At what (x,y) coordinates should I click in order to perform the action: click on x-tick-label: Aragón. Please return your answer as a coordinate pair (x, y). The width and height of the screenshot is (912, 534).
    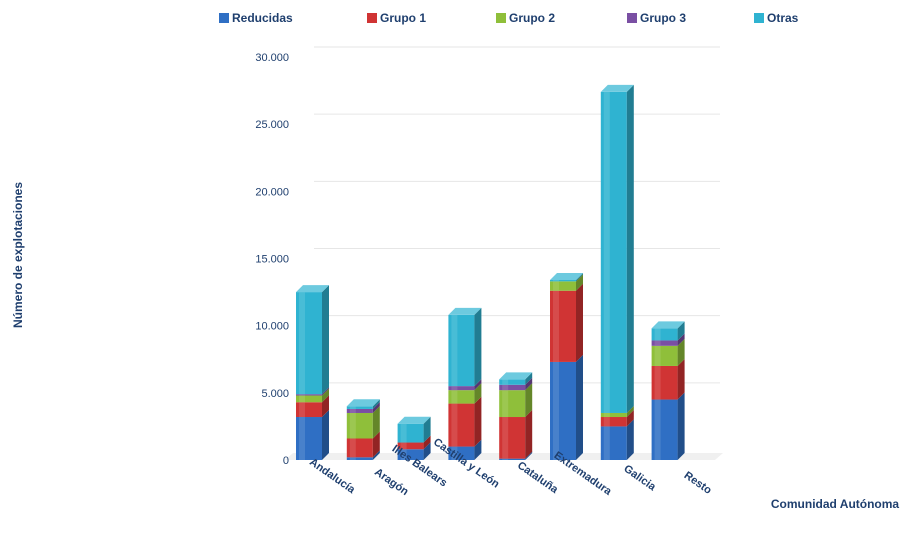
    Looking at the image, I should click on (391, 482).